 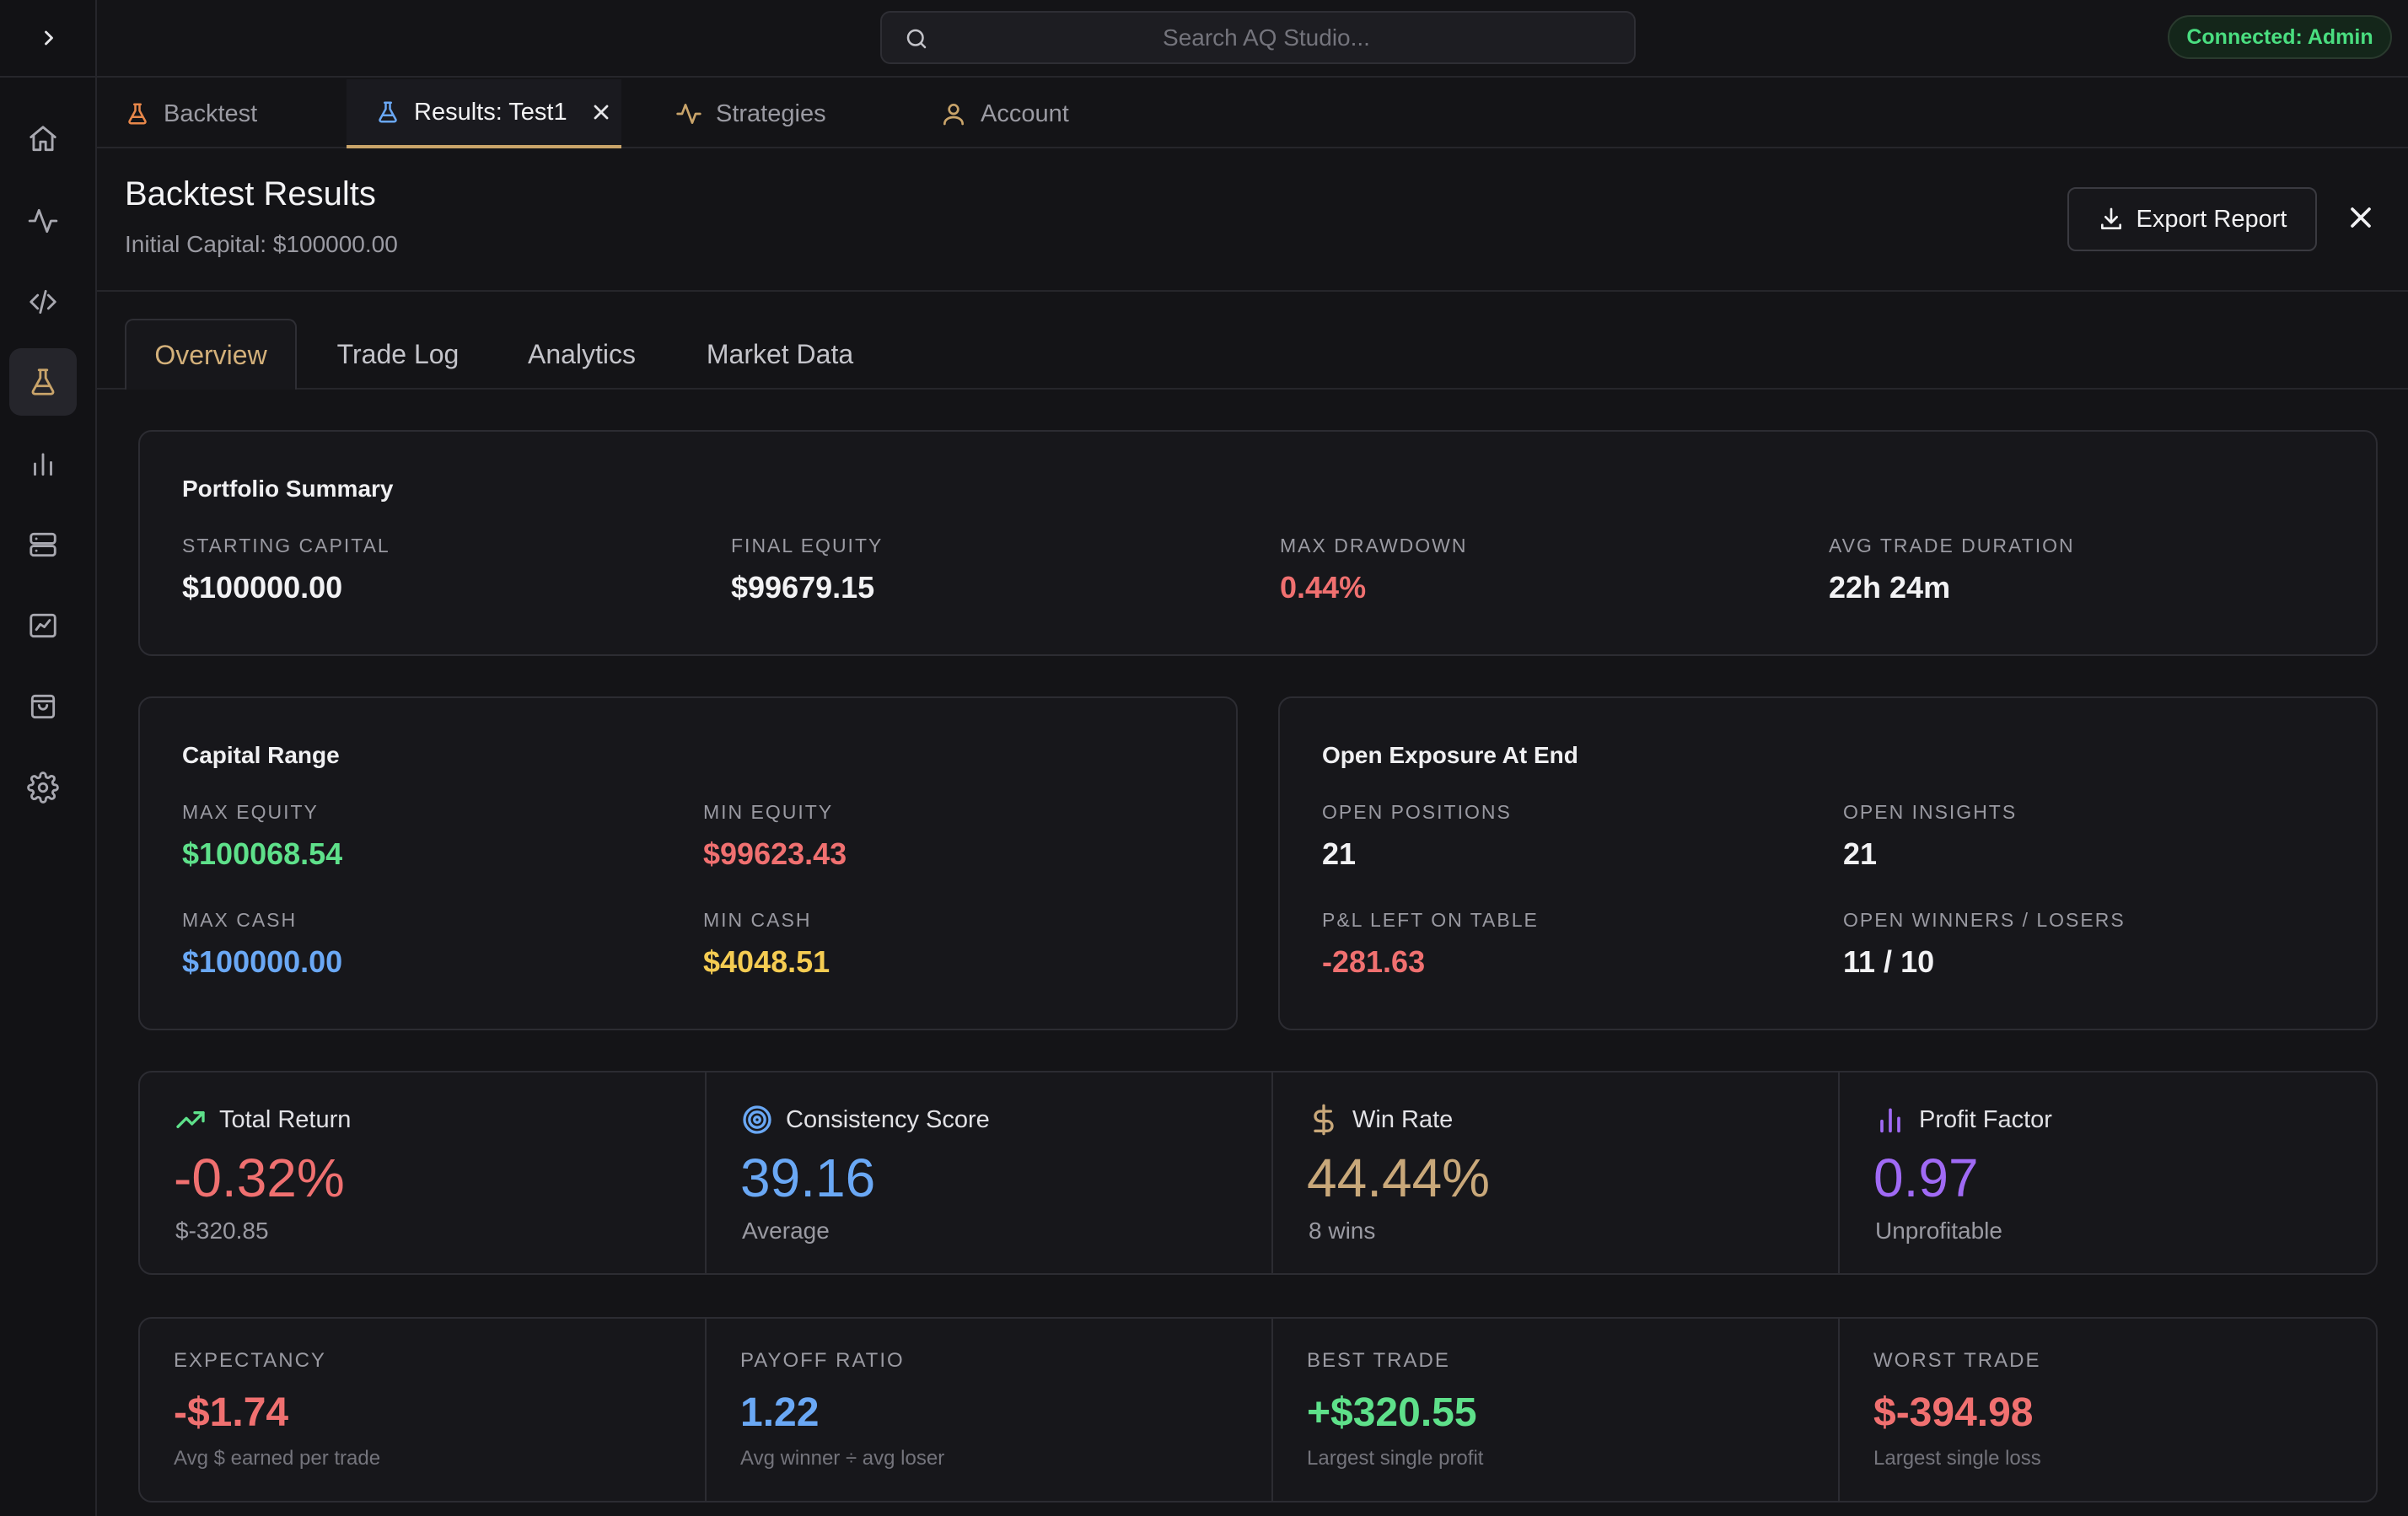 I want to click on metric-title-text: Consistency Score, so click(x=888, y=1119).